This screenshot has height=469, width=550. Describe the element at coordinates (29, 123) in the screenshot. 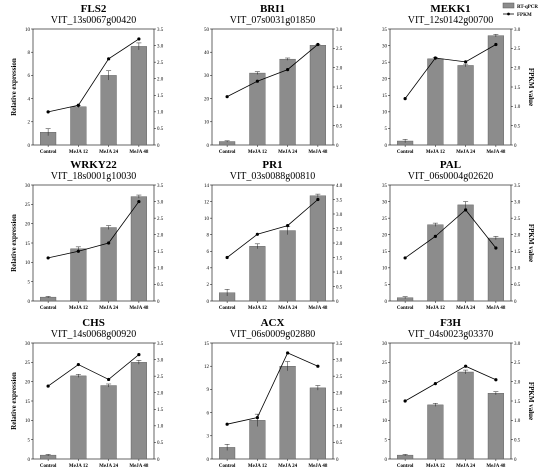

I see `left-tick-label: 2` at that location.